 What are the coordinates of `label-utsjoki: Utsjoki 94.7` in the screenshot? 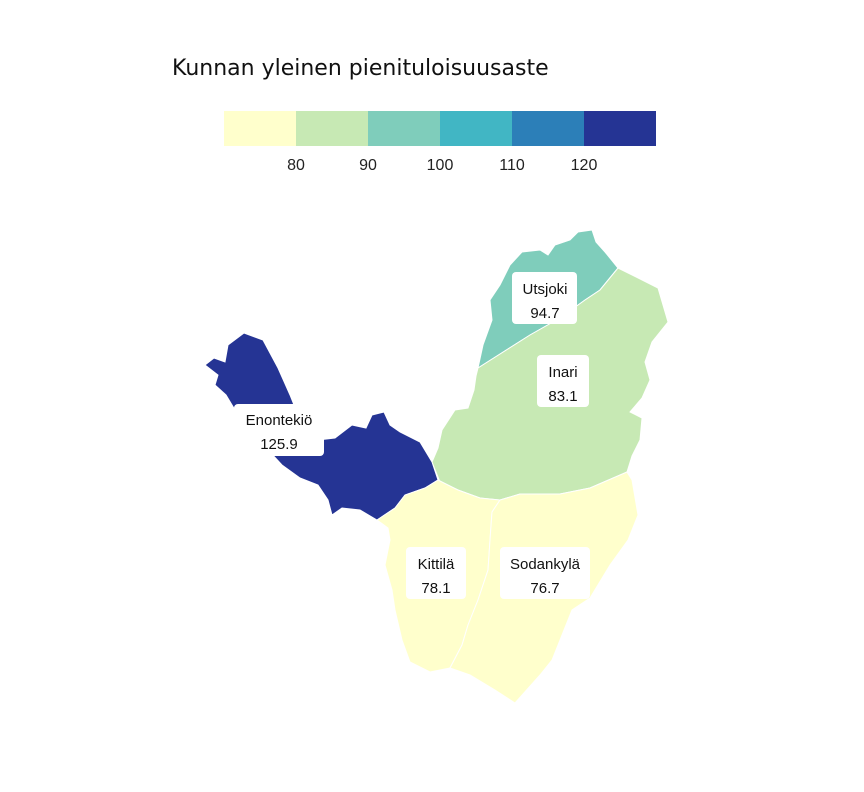 It's located at (544, 298).